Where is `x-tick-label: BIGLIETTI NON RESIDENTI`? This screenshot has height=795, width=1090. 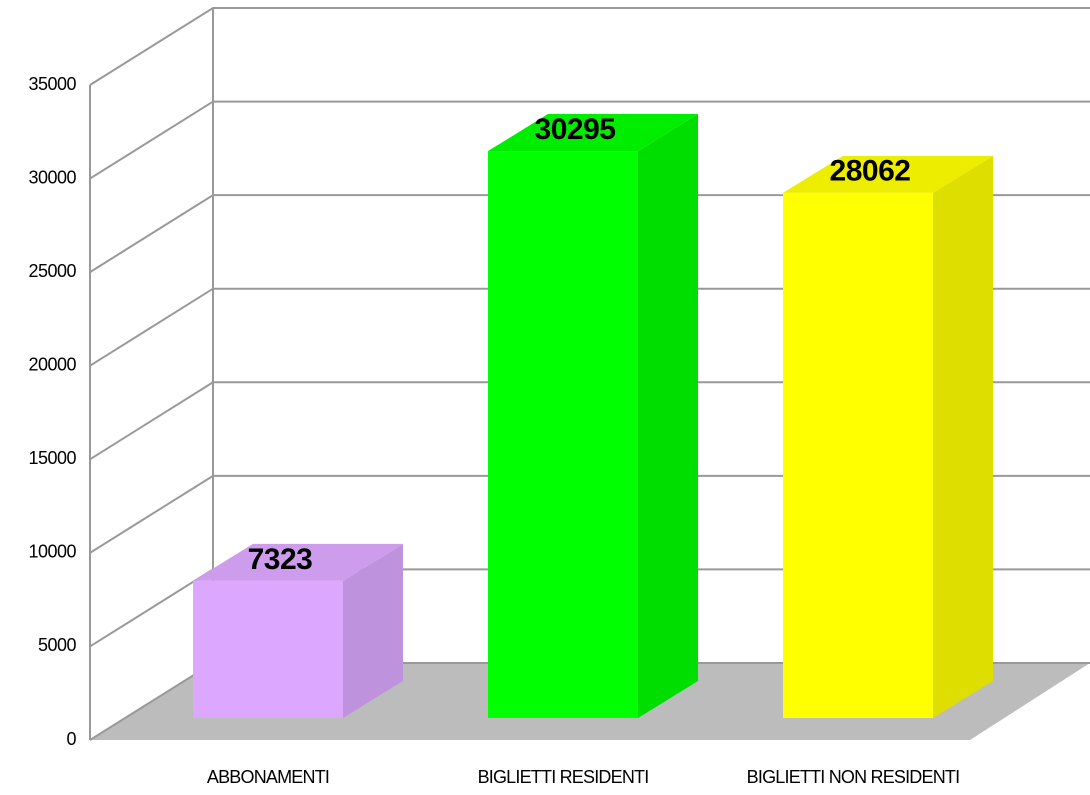 x-tick-label: BIGLIETTI NON RESIDENTI is located at coordinates (853, 777).